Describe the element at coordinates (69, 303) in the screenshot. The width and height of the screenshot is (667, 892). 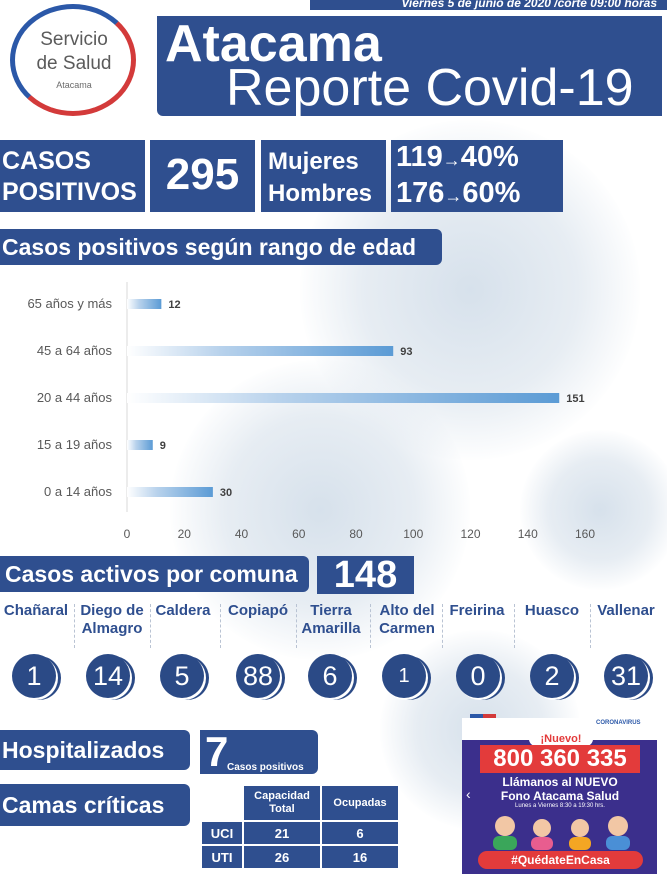
I see `category-label: 65 años y más` at that location.